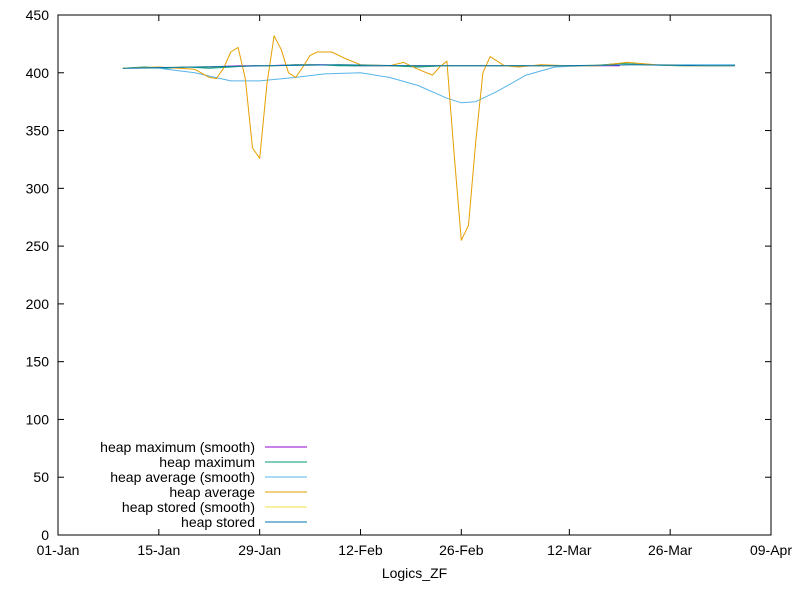 The width and height of the screenshot is (800, 600). Describe the element at coordinates (38, 419) in the screenshot. I see `y-tick-label: 100` at that location.